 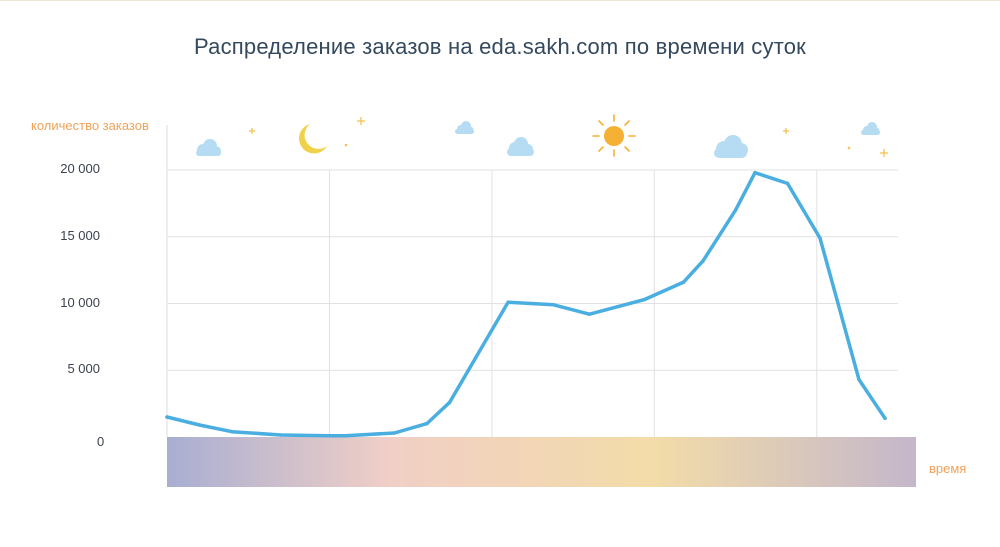 I want to click on y-tick-label: 0, so click(x=101, y=441).